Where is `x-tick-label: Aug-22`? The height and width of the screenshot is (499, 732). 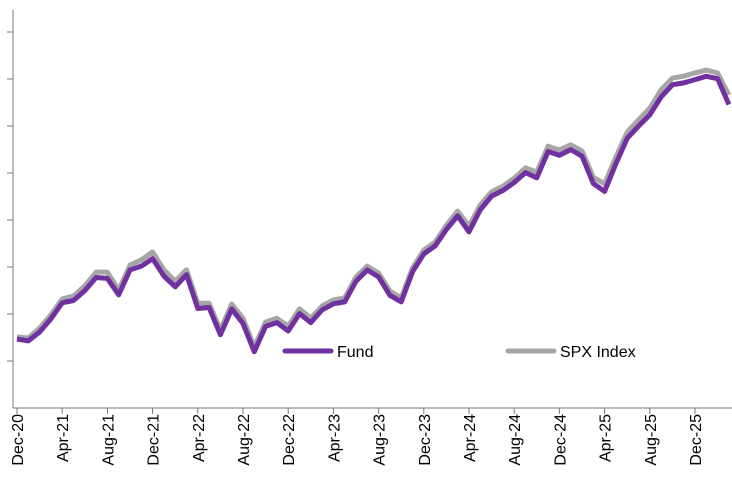 x-tick-label: Aug-22 is located at coordinates (244, 440).